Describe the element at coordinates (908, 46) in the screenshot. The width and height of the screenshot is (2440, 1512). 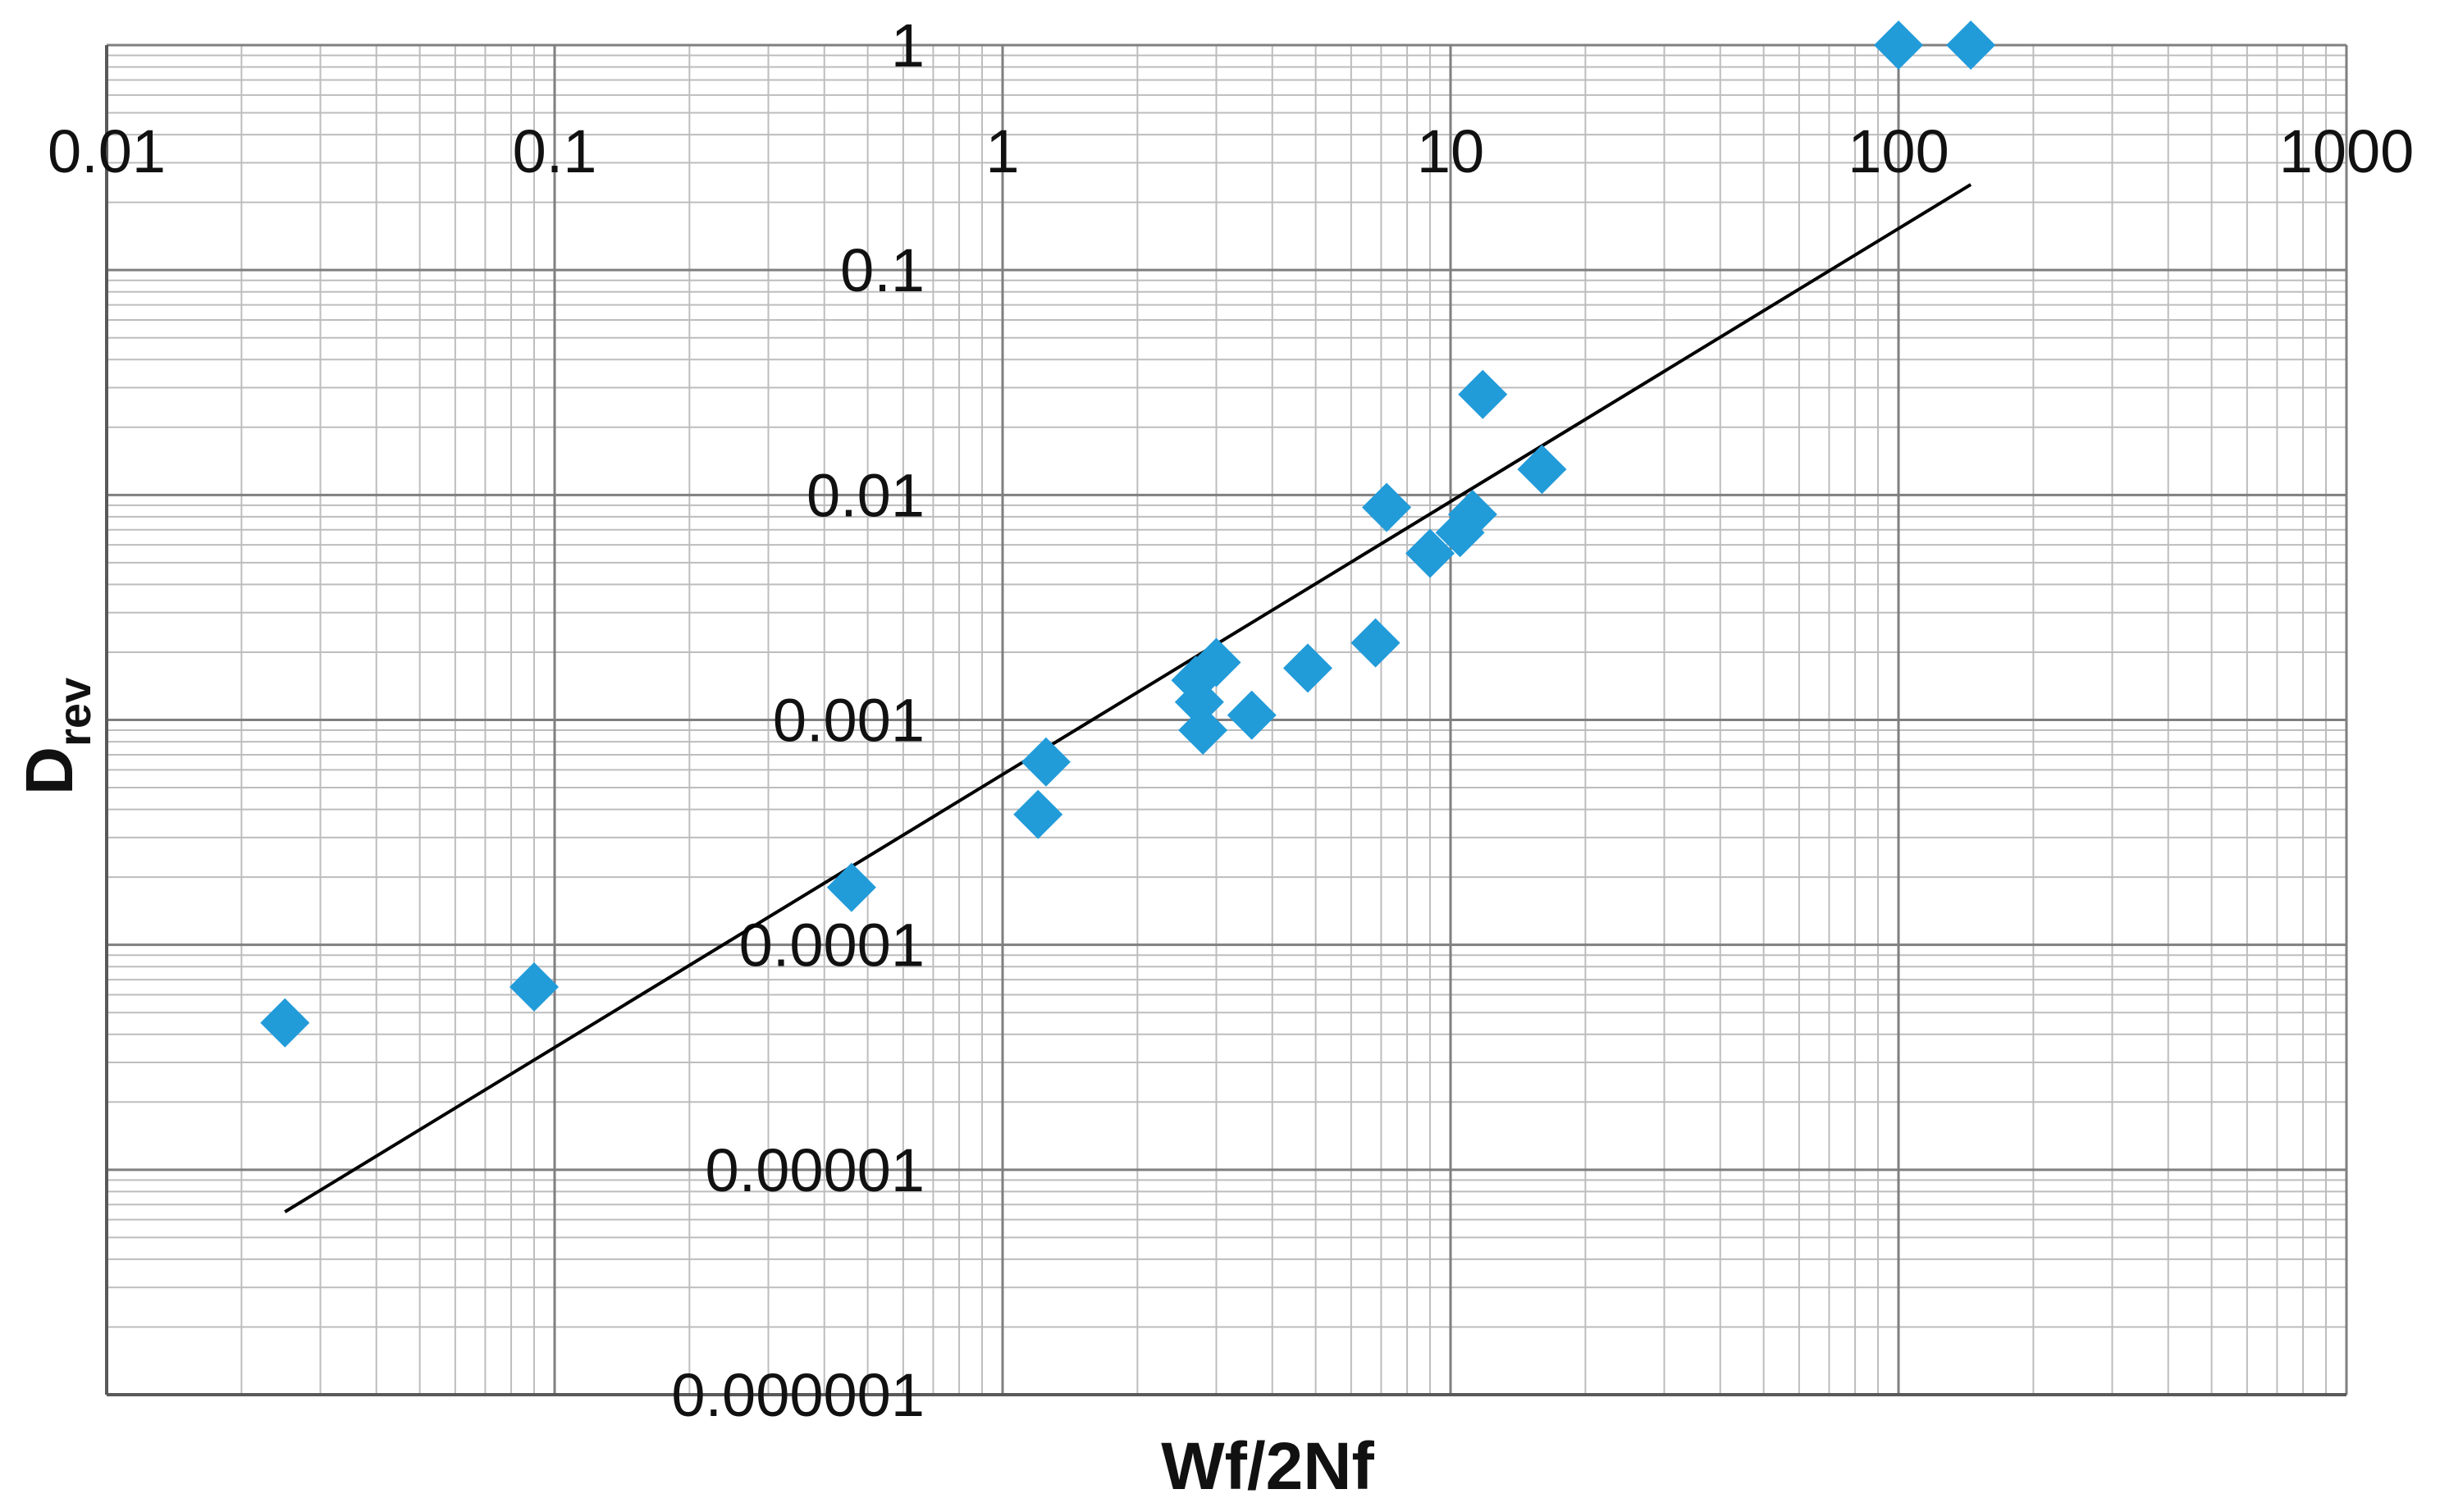
I see `y-tick-label: 1` at that location.